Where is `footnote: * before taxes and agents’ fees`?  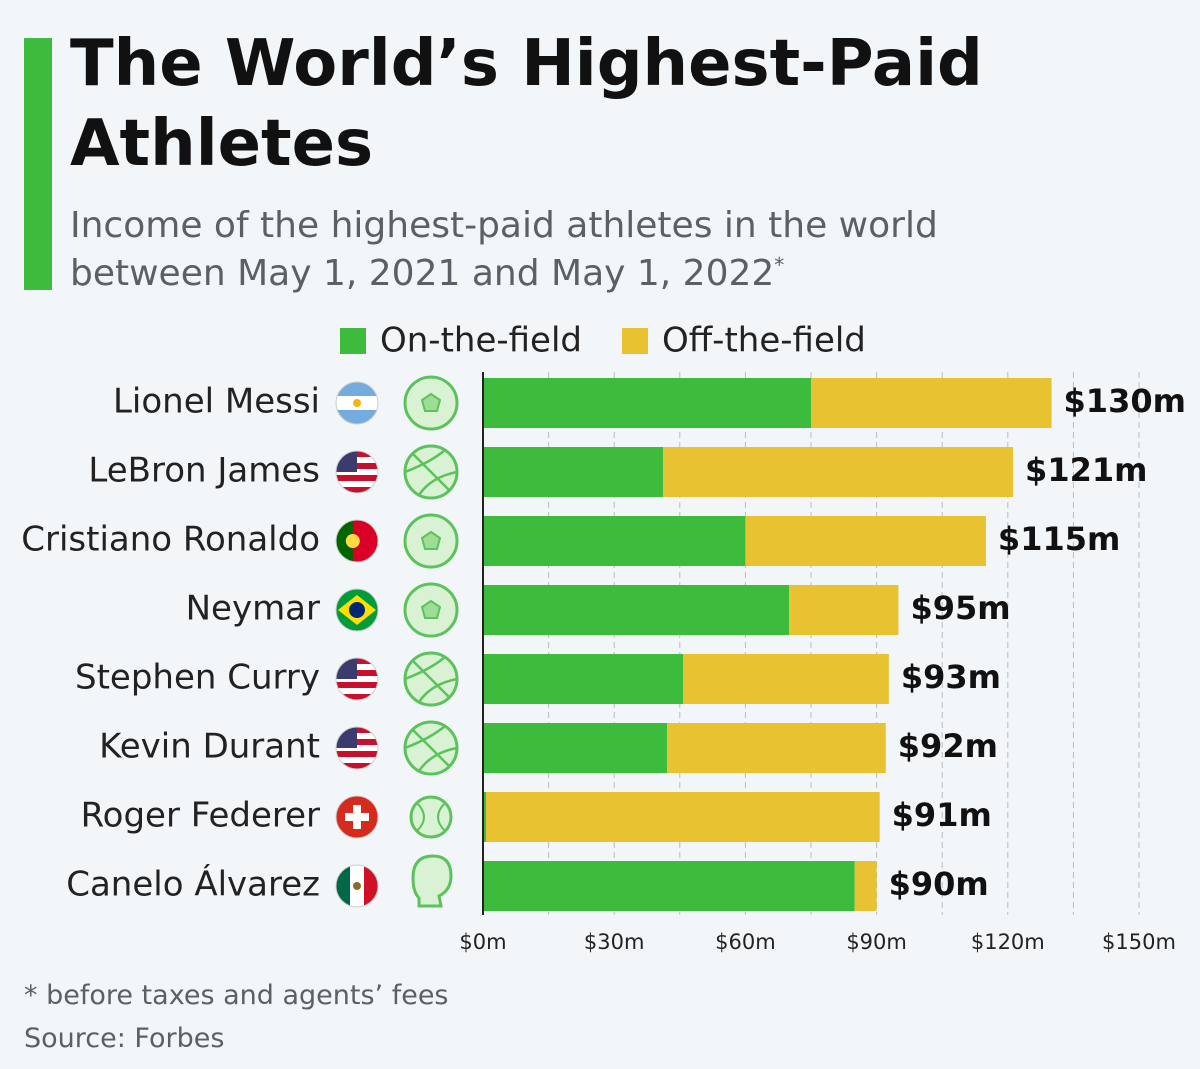
footnote: * before taxes and agents’ fees is located at coordinates (236, 995).